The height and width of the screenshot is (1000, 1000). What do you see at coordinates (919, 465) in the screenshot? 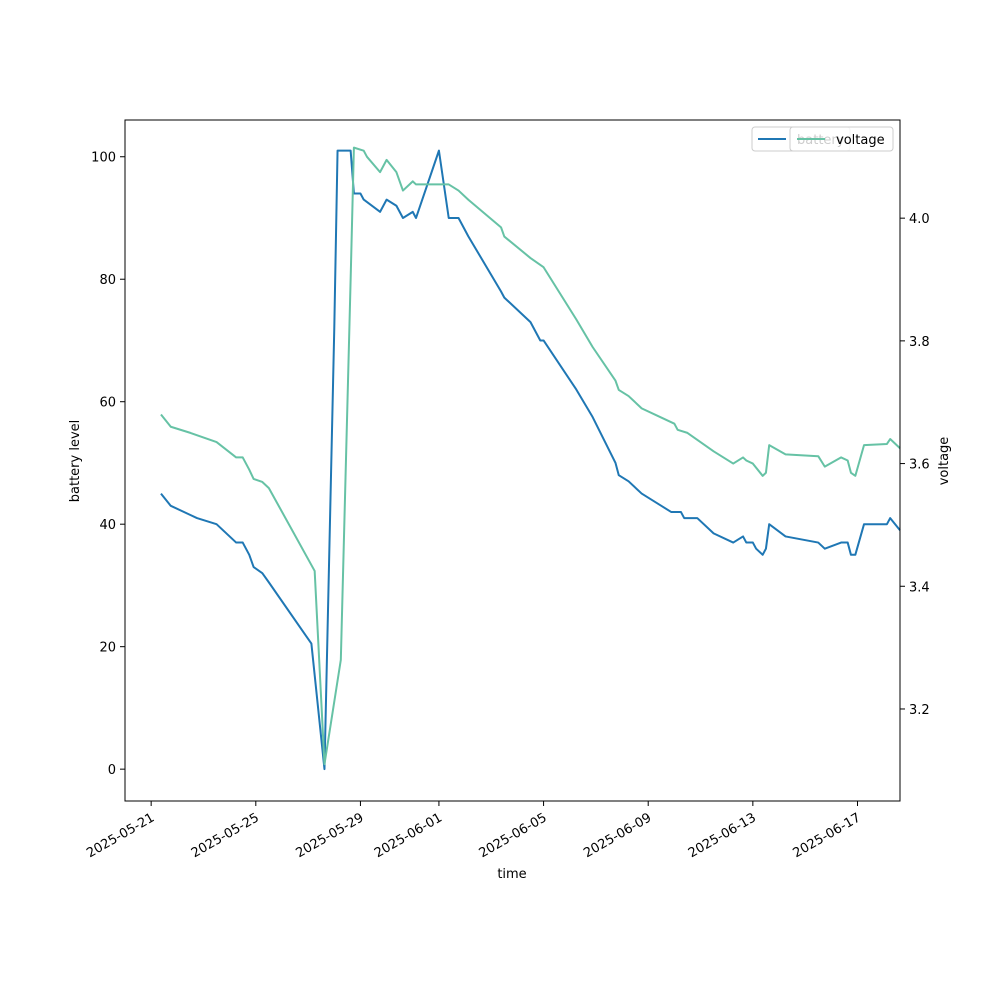
I see `y2-tick-label: 3.6` at bounding box center [919, 465].